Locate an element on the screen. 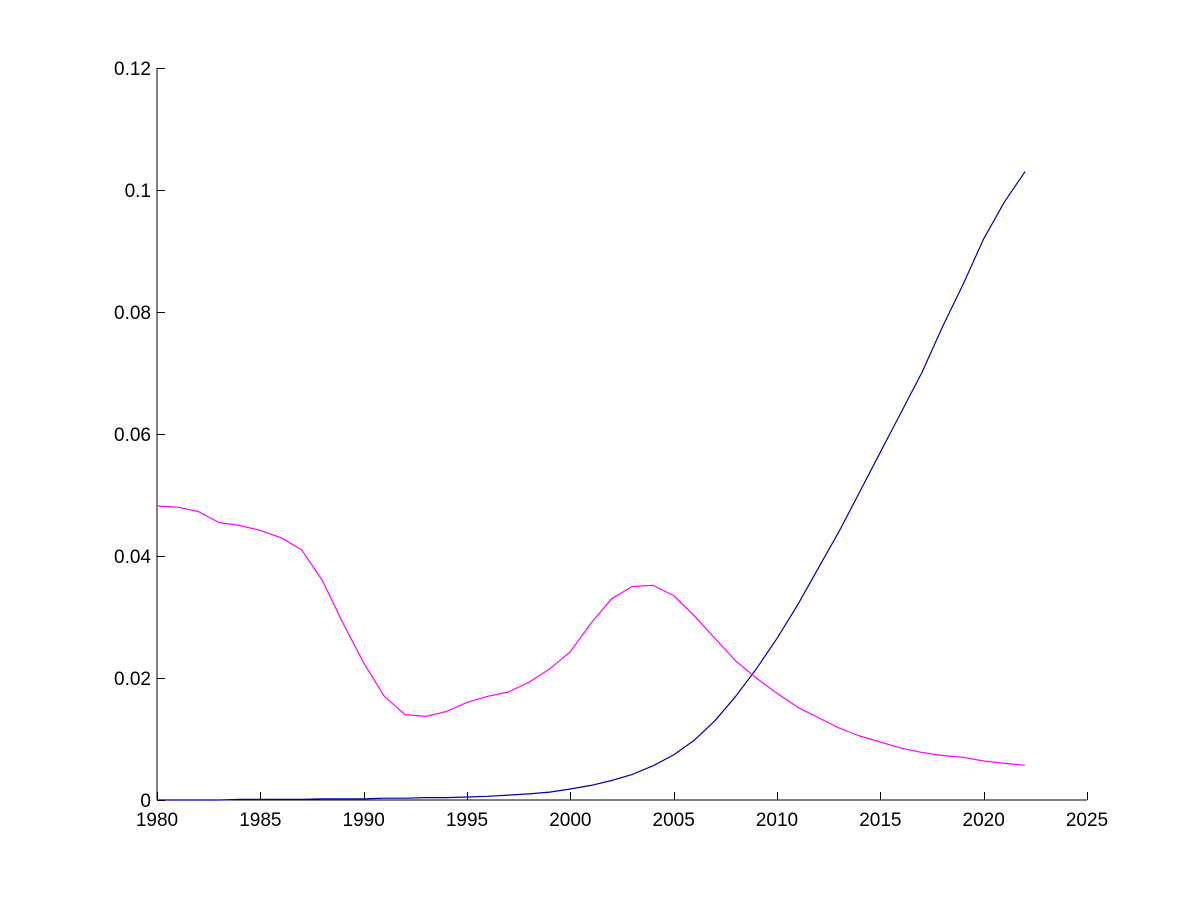 This screenshot has height=900, width=1200. x-tick-label: 2005 is located at coordinates (674, 820).